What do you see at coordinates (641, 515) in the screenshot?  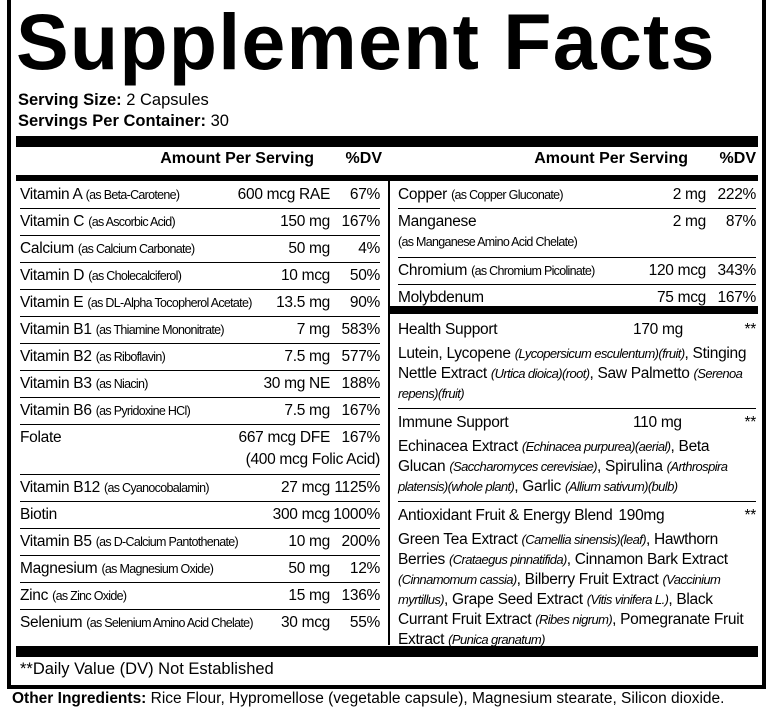 I see `blend-amount: 190mg` at bounding box center [641, 515].